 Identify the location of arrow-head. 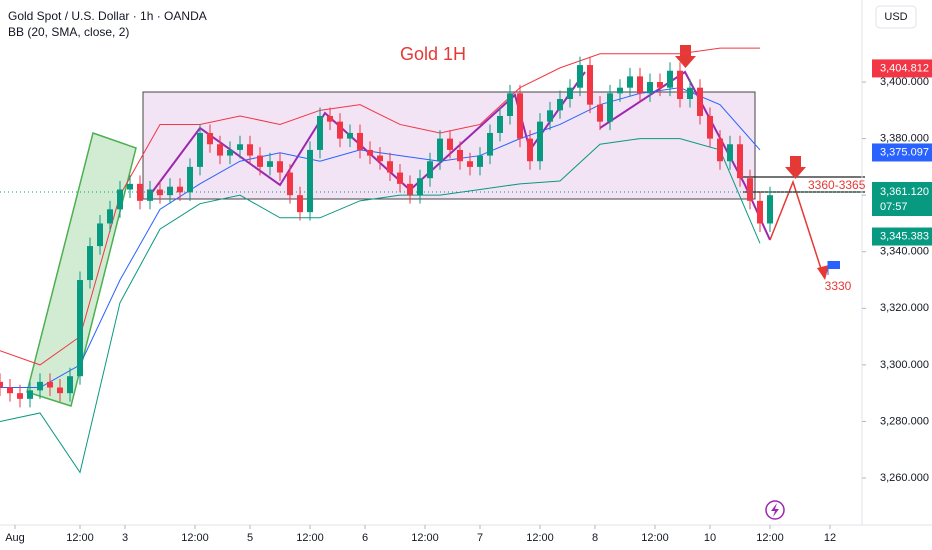
(823, 272).